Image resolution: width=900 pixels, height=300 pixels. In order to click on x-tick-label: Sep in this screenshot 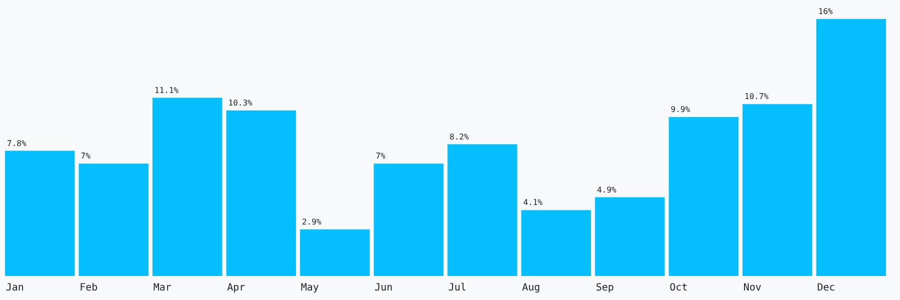, I will do `click(605, 288)`.